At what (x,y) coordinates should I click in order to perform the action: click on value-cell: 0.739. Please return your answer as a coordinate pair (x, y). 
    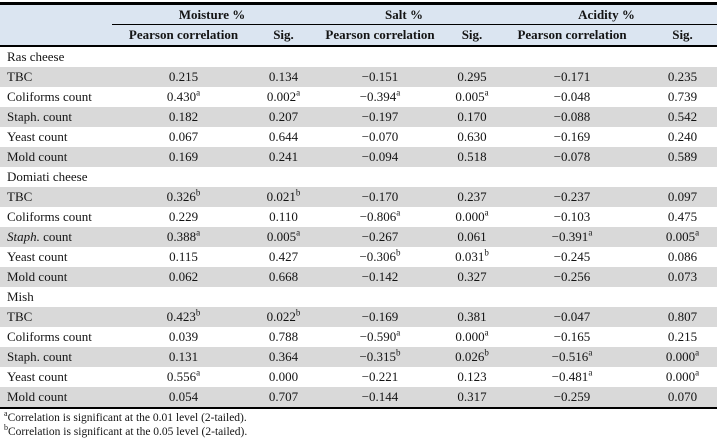
    Looking at the image, I should click on (682, 97).